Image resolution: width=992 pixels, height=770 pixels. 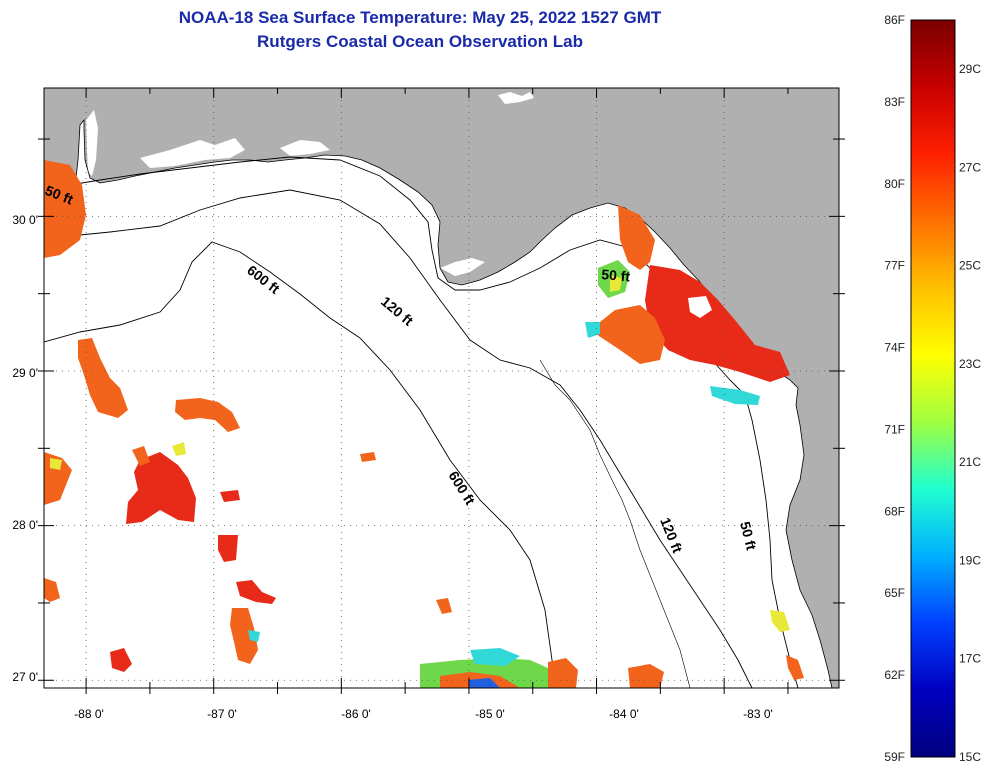 What do you see at coordinates (462, 267) in the screenshot?
I see `apalachee-bay` at bounding box center [462, 267].